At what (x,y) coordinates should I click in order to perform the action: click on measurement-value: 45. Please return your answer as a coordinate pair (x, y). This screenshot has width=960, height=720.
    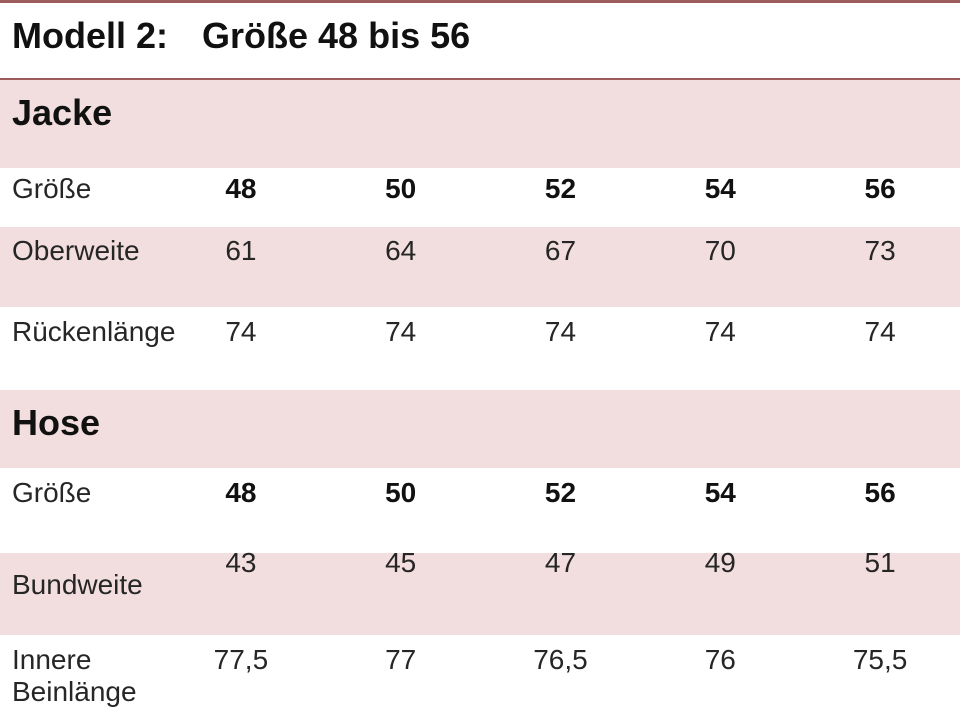
    Looking at the image, I should click on (401, 562).